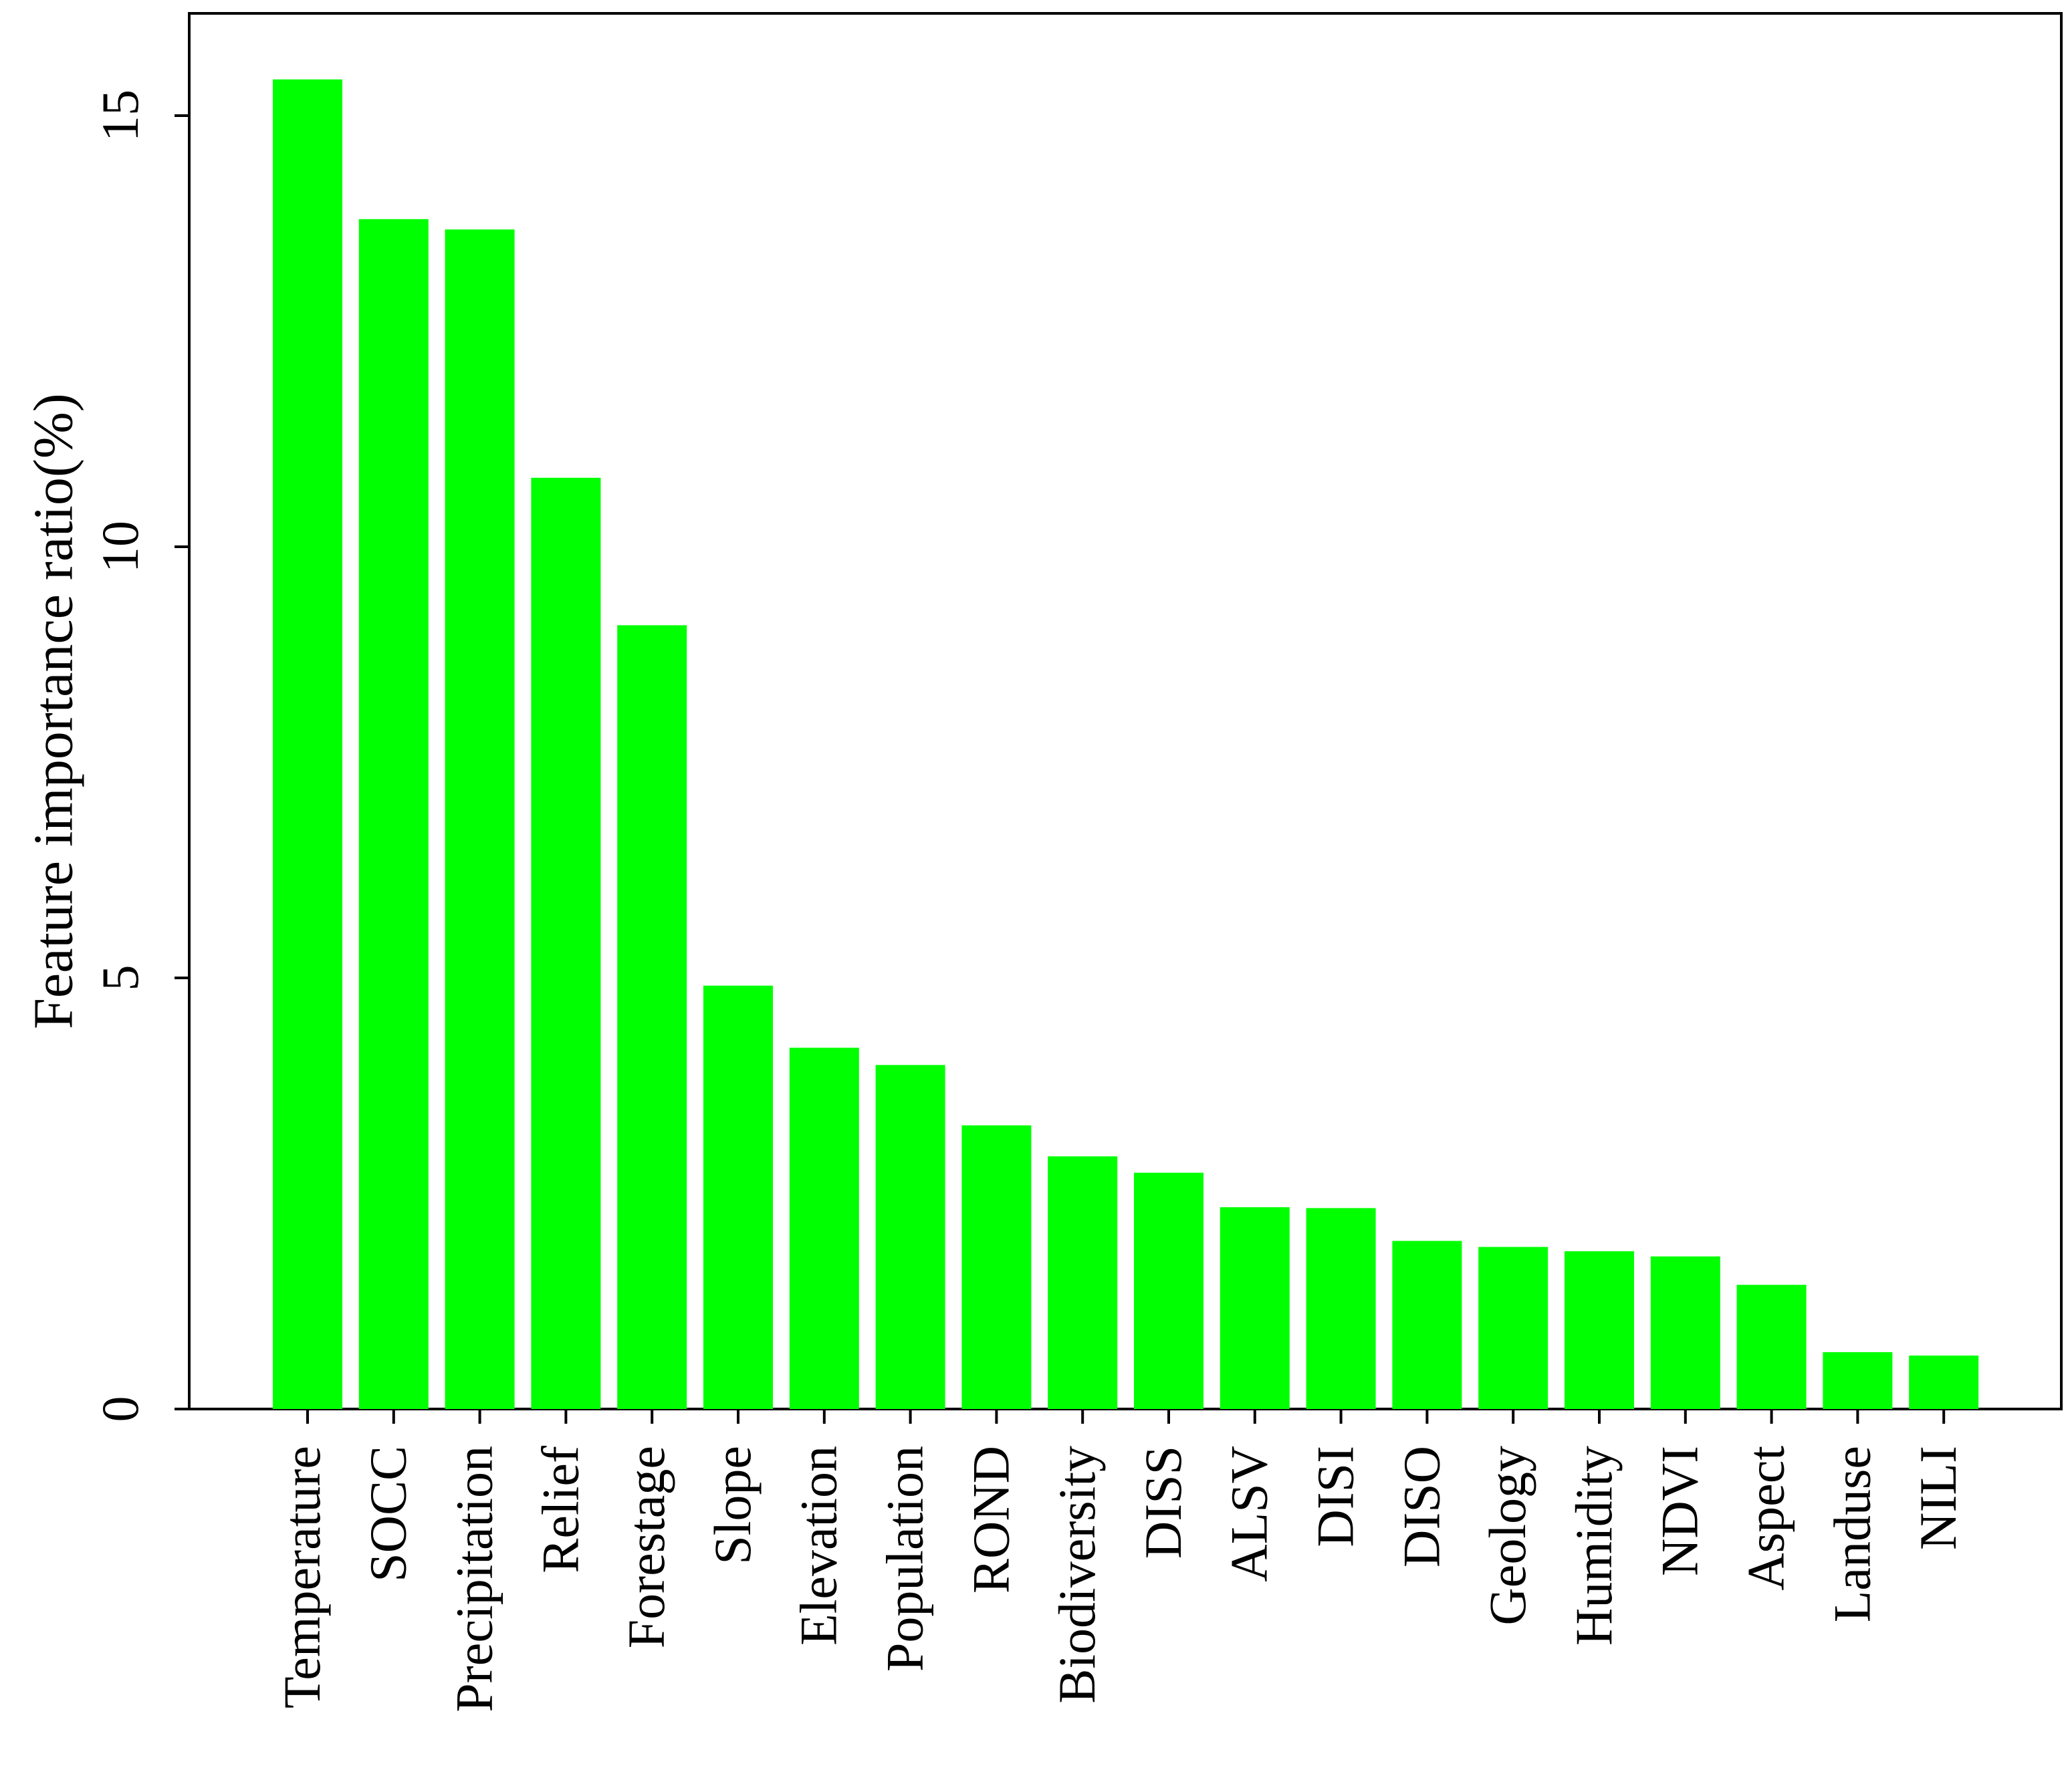  I want to click on y-tick-label: 0, so click(120, 1409).